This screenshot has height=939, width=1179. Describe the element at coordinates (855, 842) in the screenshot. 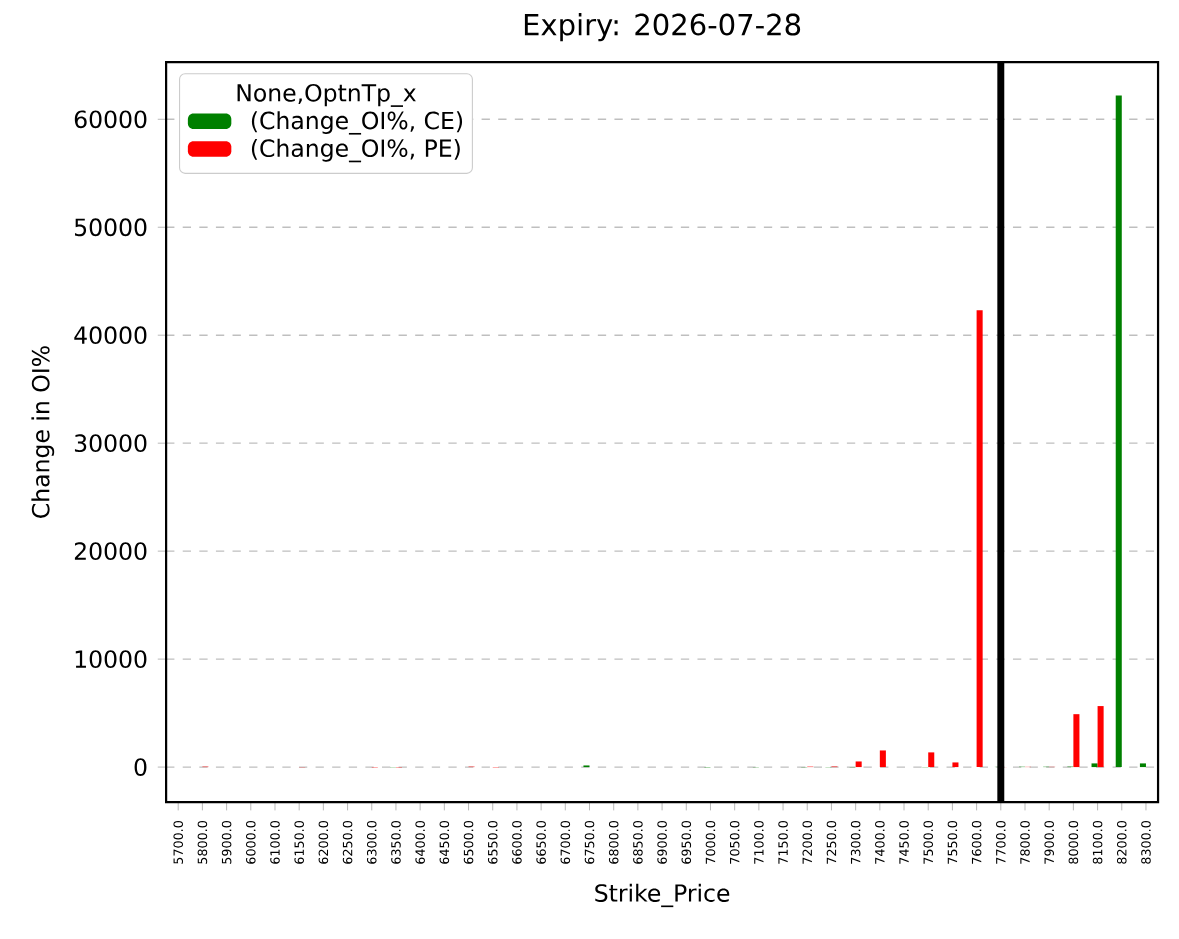

I see `x-tick-label: 7300.0` at that location.